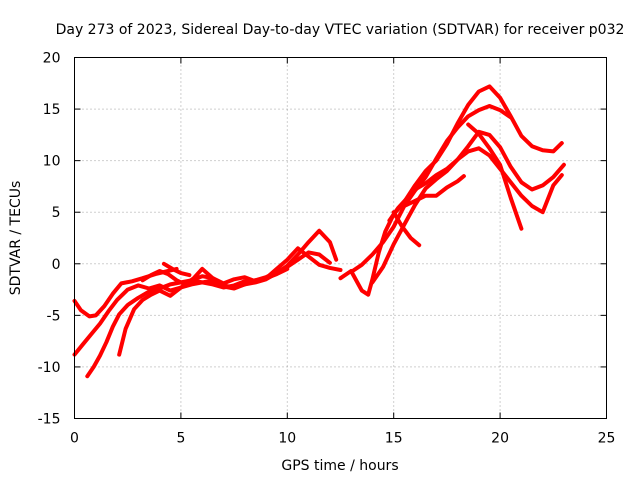 The image size is (640, 480). I want to click on y-tick-label: -5, so click(54, 316).